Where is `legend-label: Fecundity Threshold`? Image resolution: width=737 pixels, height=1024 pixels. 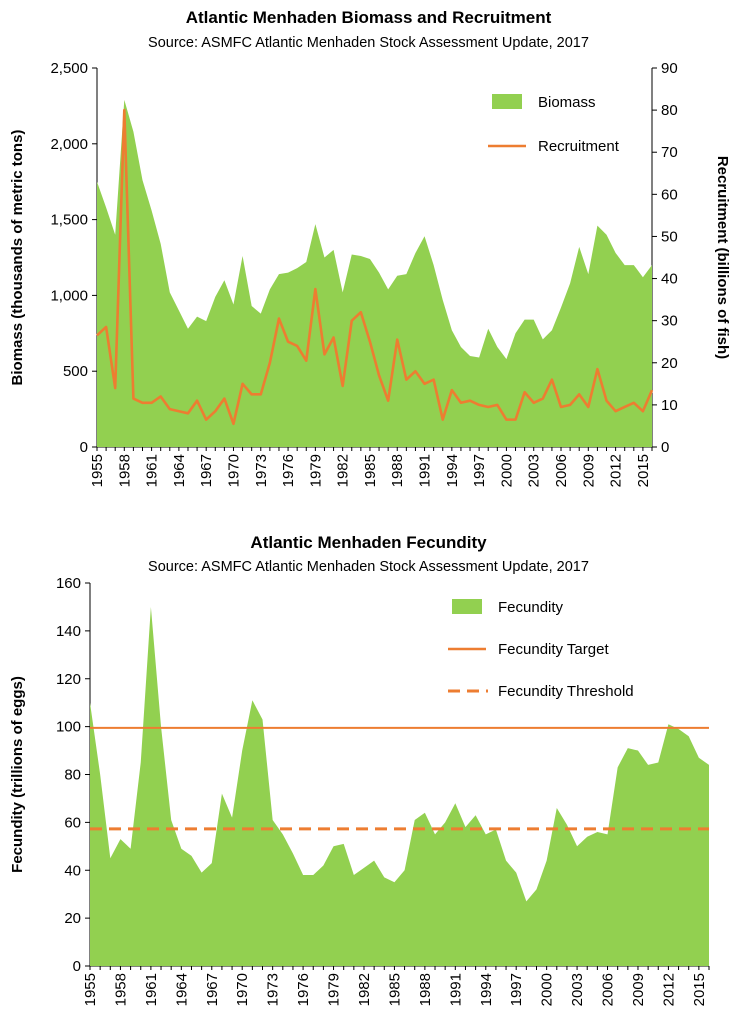 legend-label: Fecundity Threshold is located at coordinates (566, 691).